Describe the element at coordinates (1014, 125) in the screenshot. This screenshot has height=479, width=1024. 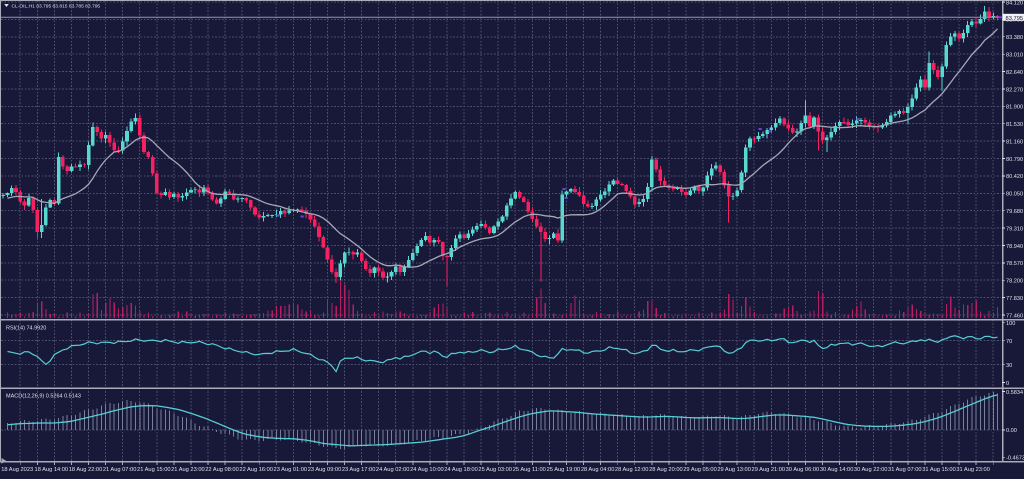
I see `svg-text: 81.530` at that location.